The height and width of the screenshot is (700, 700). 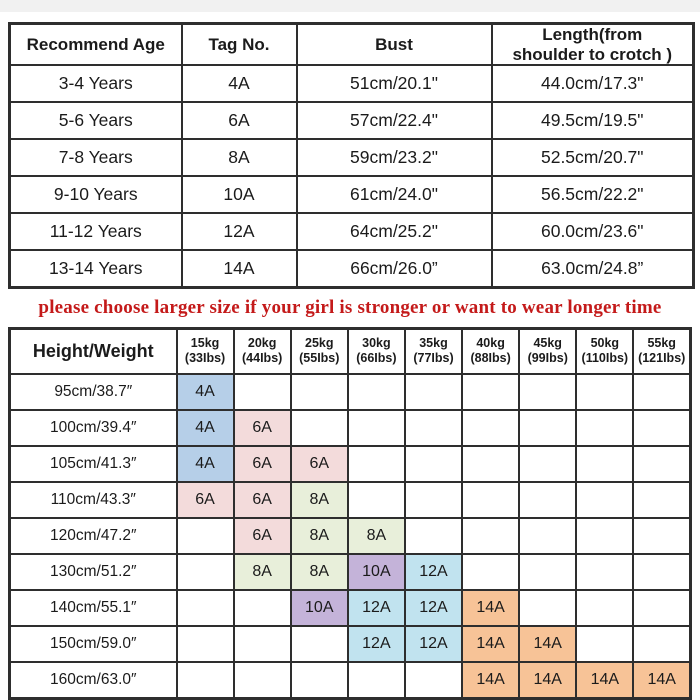 What do you see at coordinates (662, 358) in the screenshot?
I see `weight-lbs-label: (121Ibs)` at bounding box center [662, 358].